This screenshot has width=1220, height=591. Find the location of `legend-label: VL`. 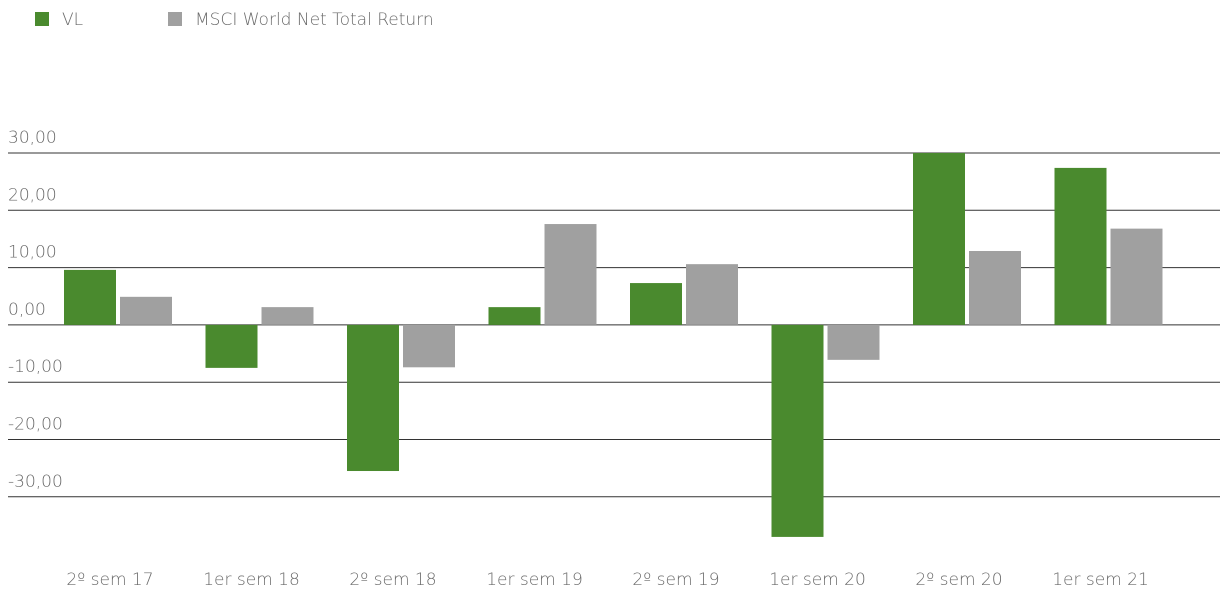

legend-label: VL is located at coordinates (72, 20).